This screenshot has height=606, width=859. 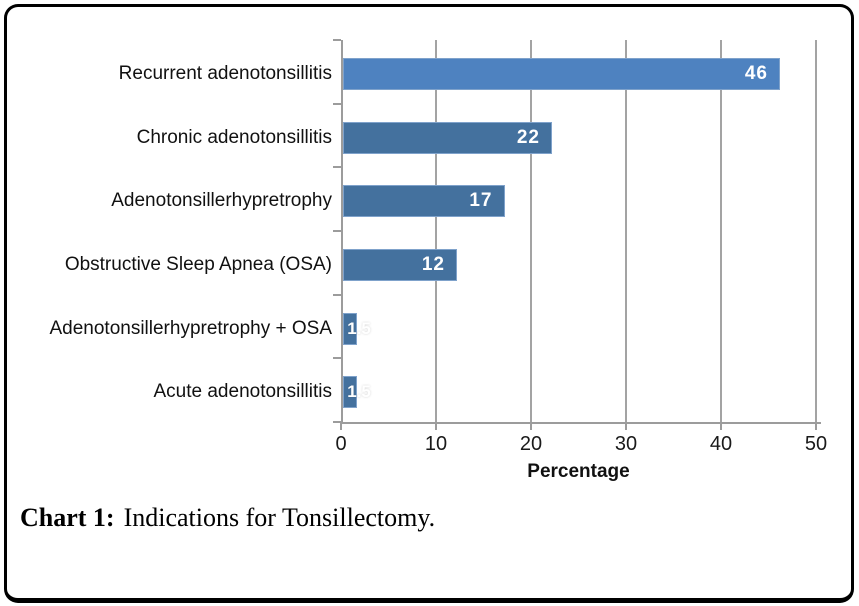 I want to click on bar-value-label: 22, so click(x=528, y=137).